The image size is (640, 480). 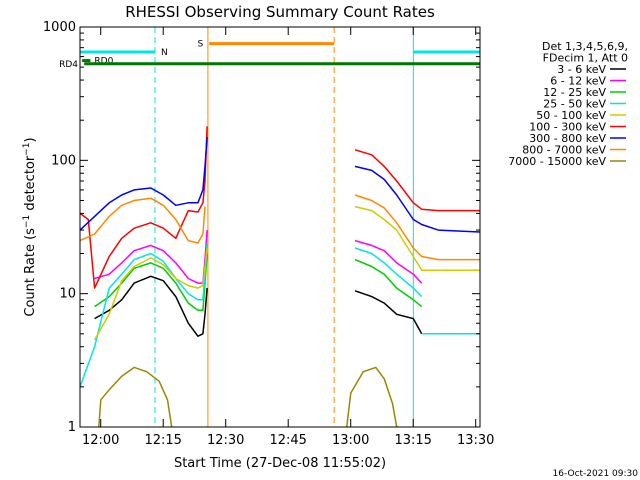 I want to click on legend-entry-7: 800 - 7000 keV, so click(x=564, y=150).